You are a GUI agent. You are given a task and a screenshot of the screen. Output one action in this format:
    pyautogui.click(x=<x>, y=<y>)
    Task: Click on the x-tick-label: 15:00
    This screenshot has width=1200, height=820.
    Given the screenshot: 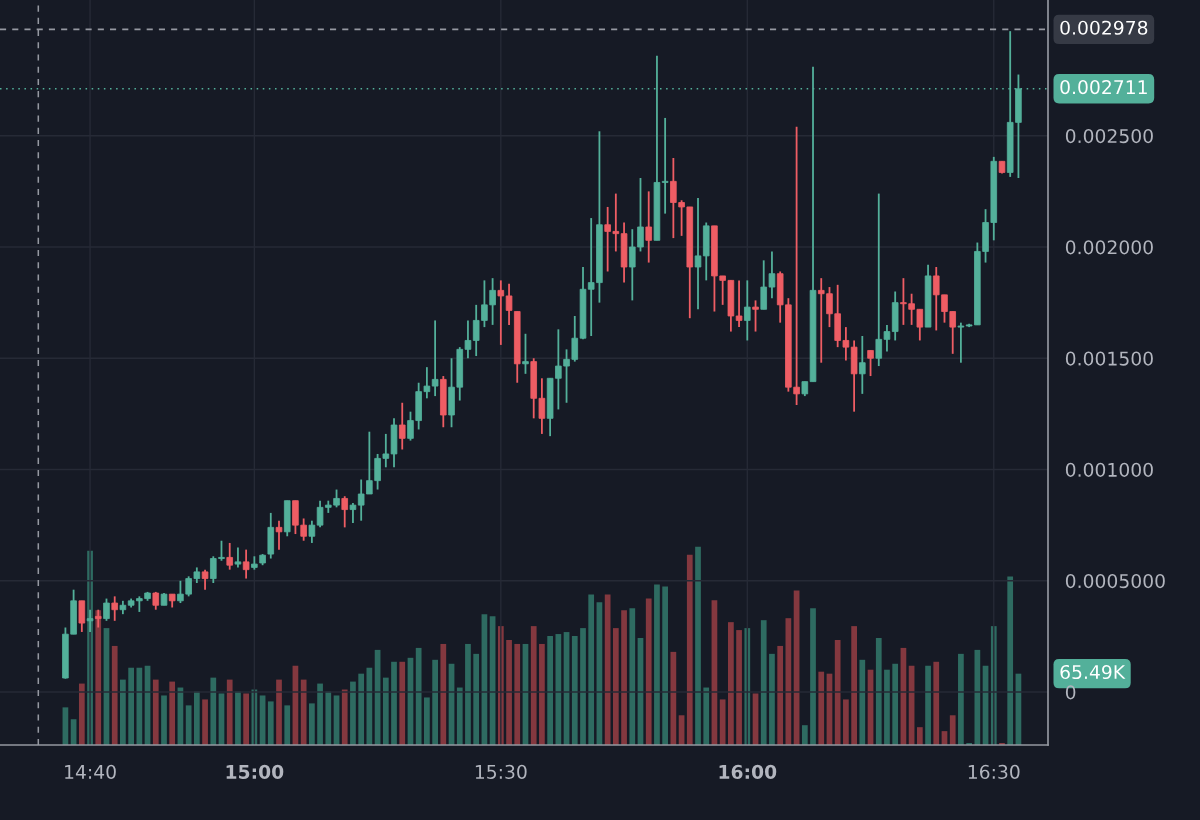 What is the action you would take?
    pyautogui.click(x=255, y=771)
    